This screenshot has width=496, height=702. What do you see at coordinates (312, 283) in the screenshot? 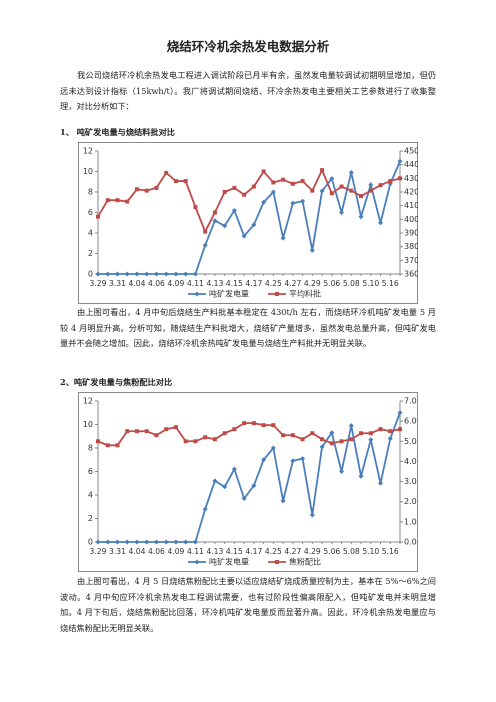
I see `x-tick-label: 4.29` at bounding box center [312, 283].